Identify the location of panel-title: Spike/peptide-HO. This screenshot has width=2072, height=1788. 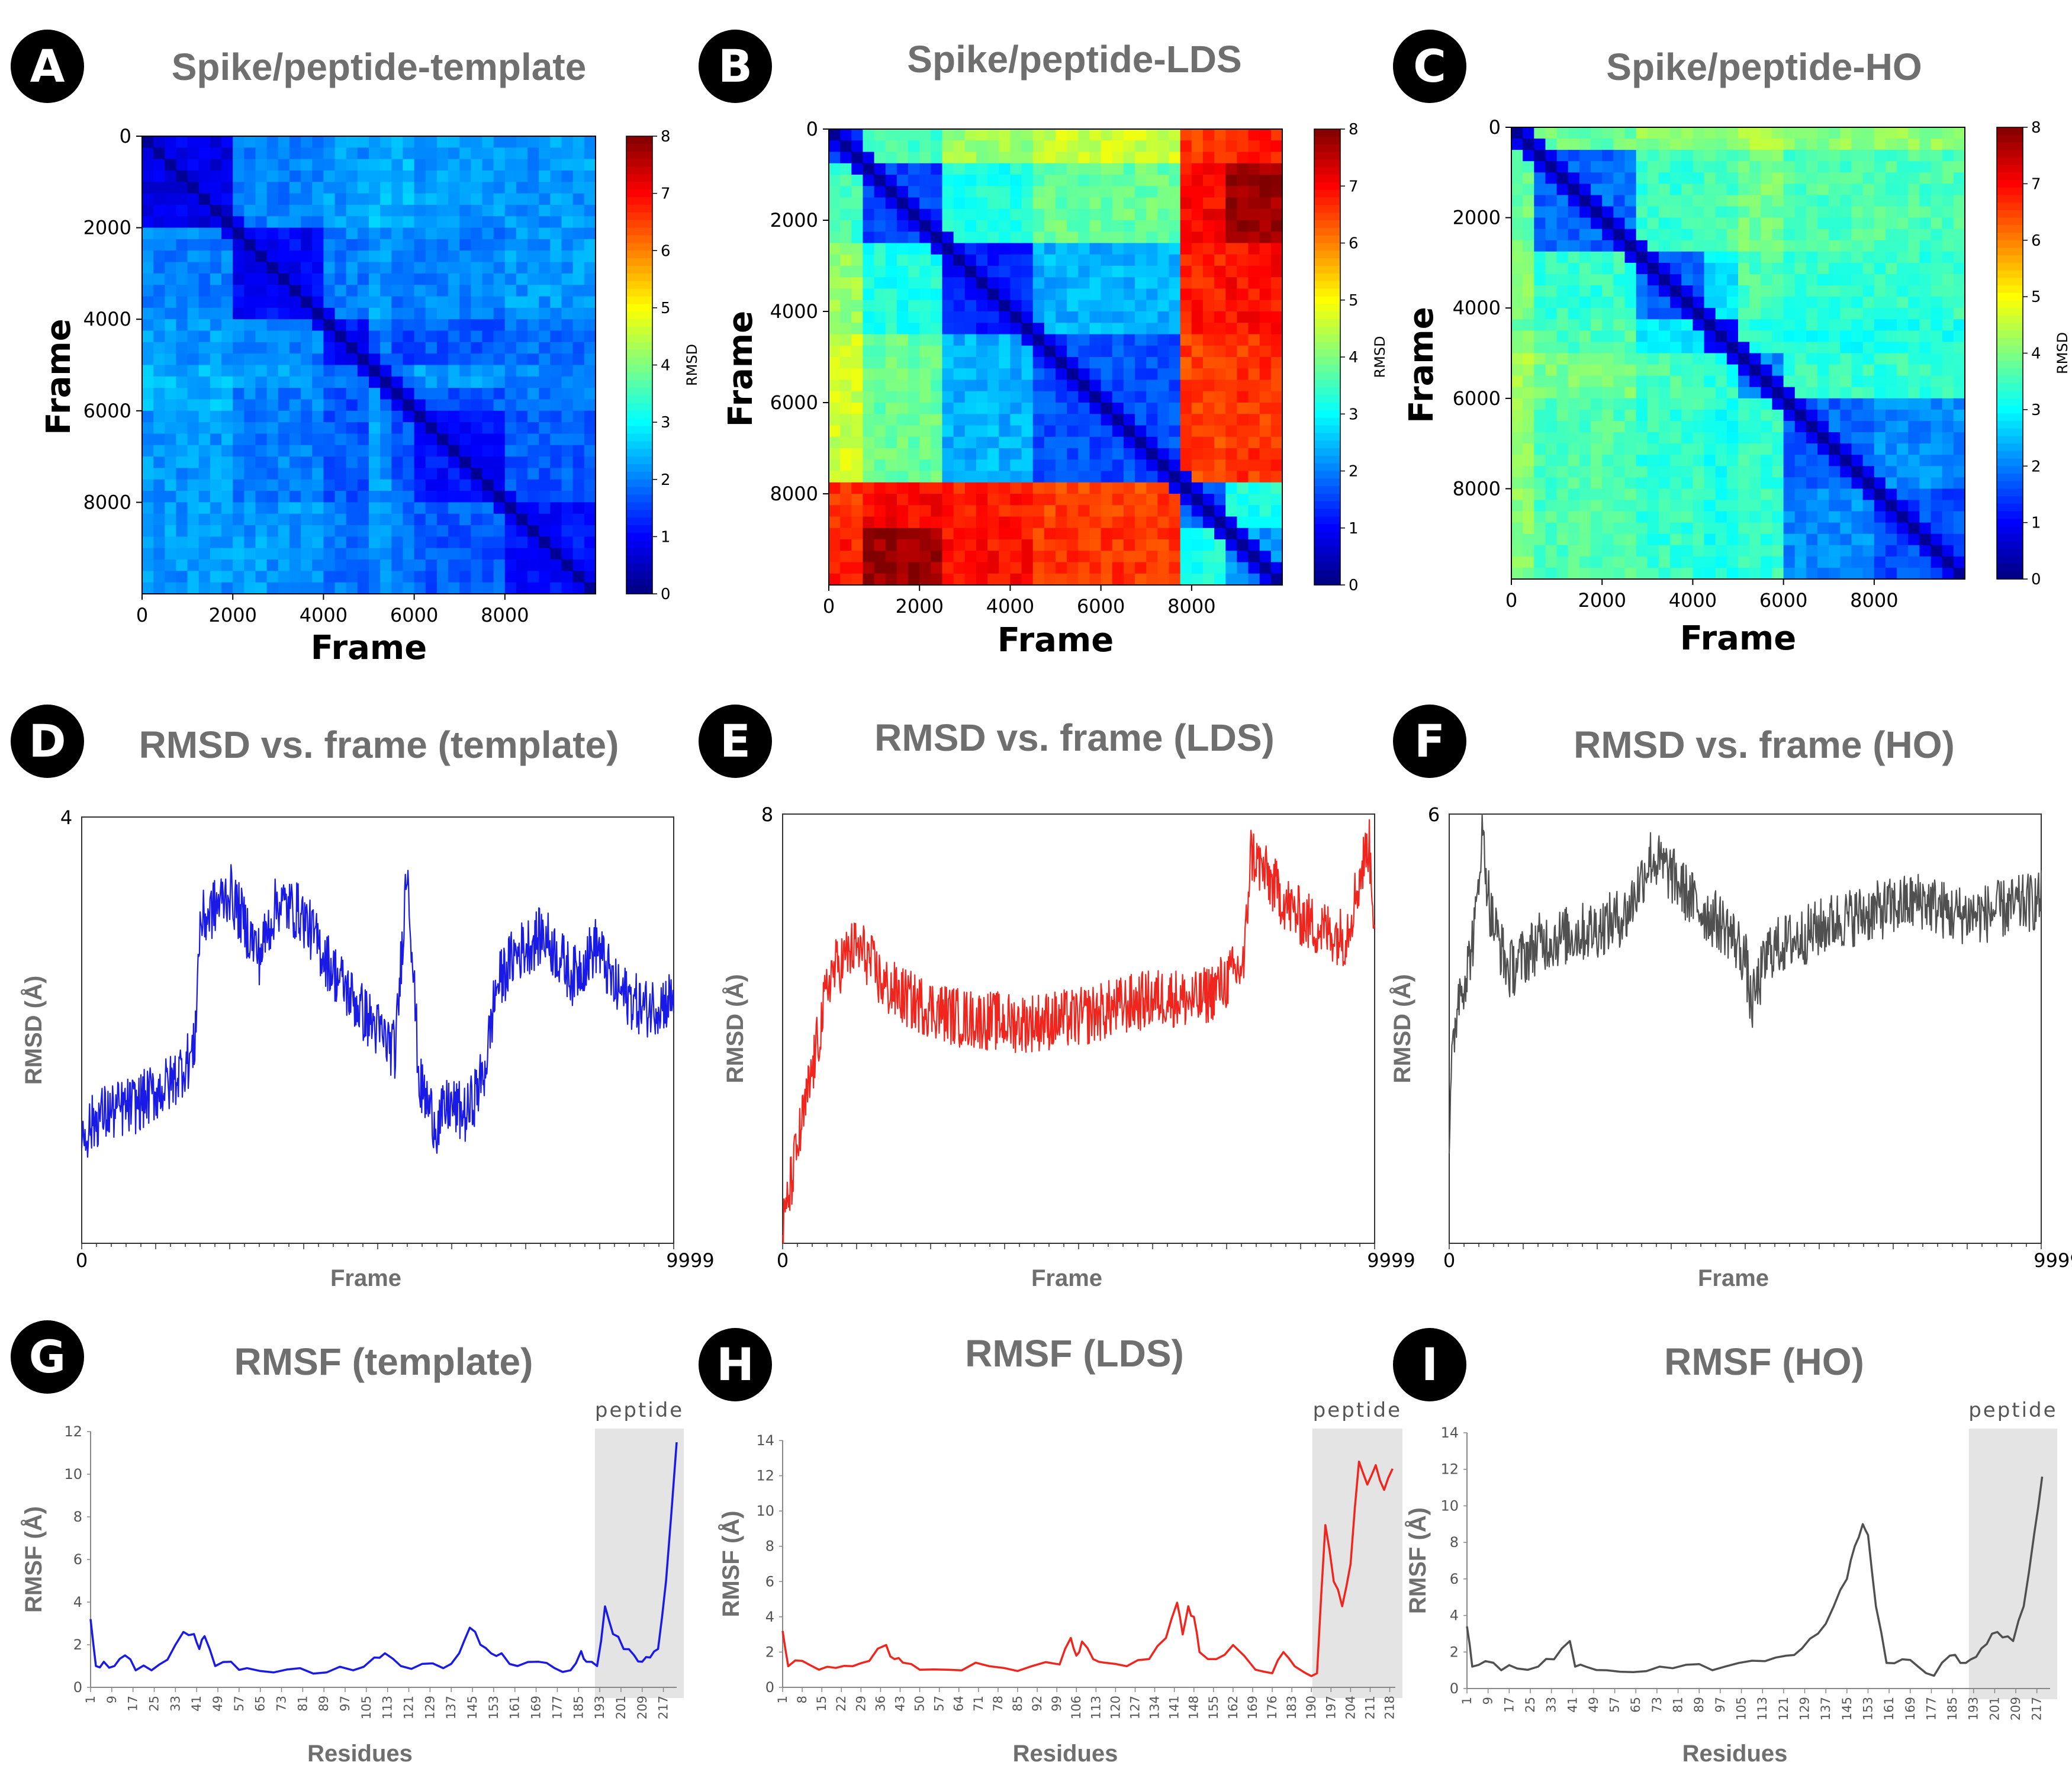
(1764, 67).